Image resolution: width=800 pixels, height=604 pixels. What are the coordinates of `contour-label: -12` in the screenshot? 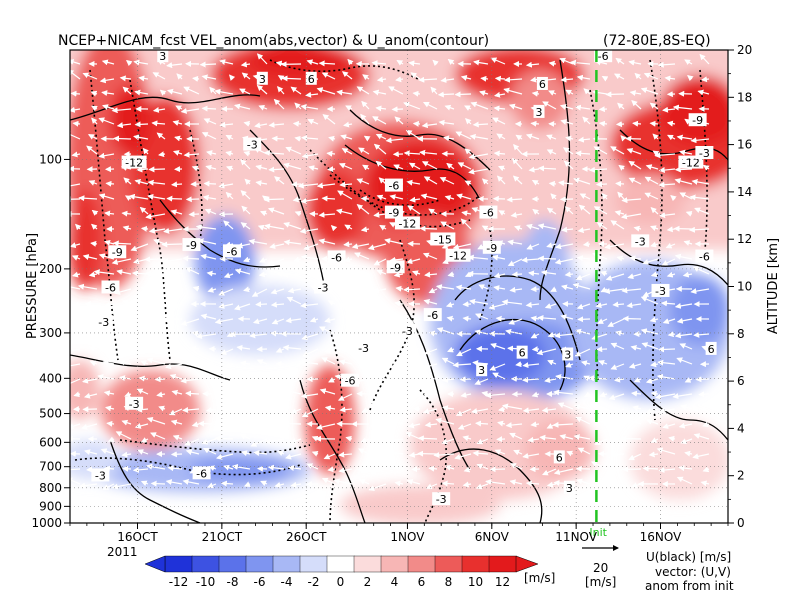 It's located at (458, 256).